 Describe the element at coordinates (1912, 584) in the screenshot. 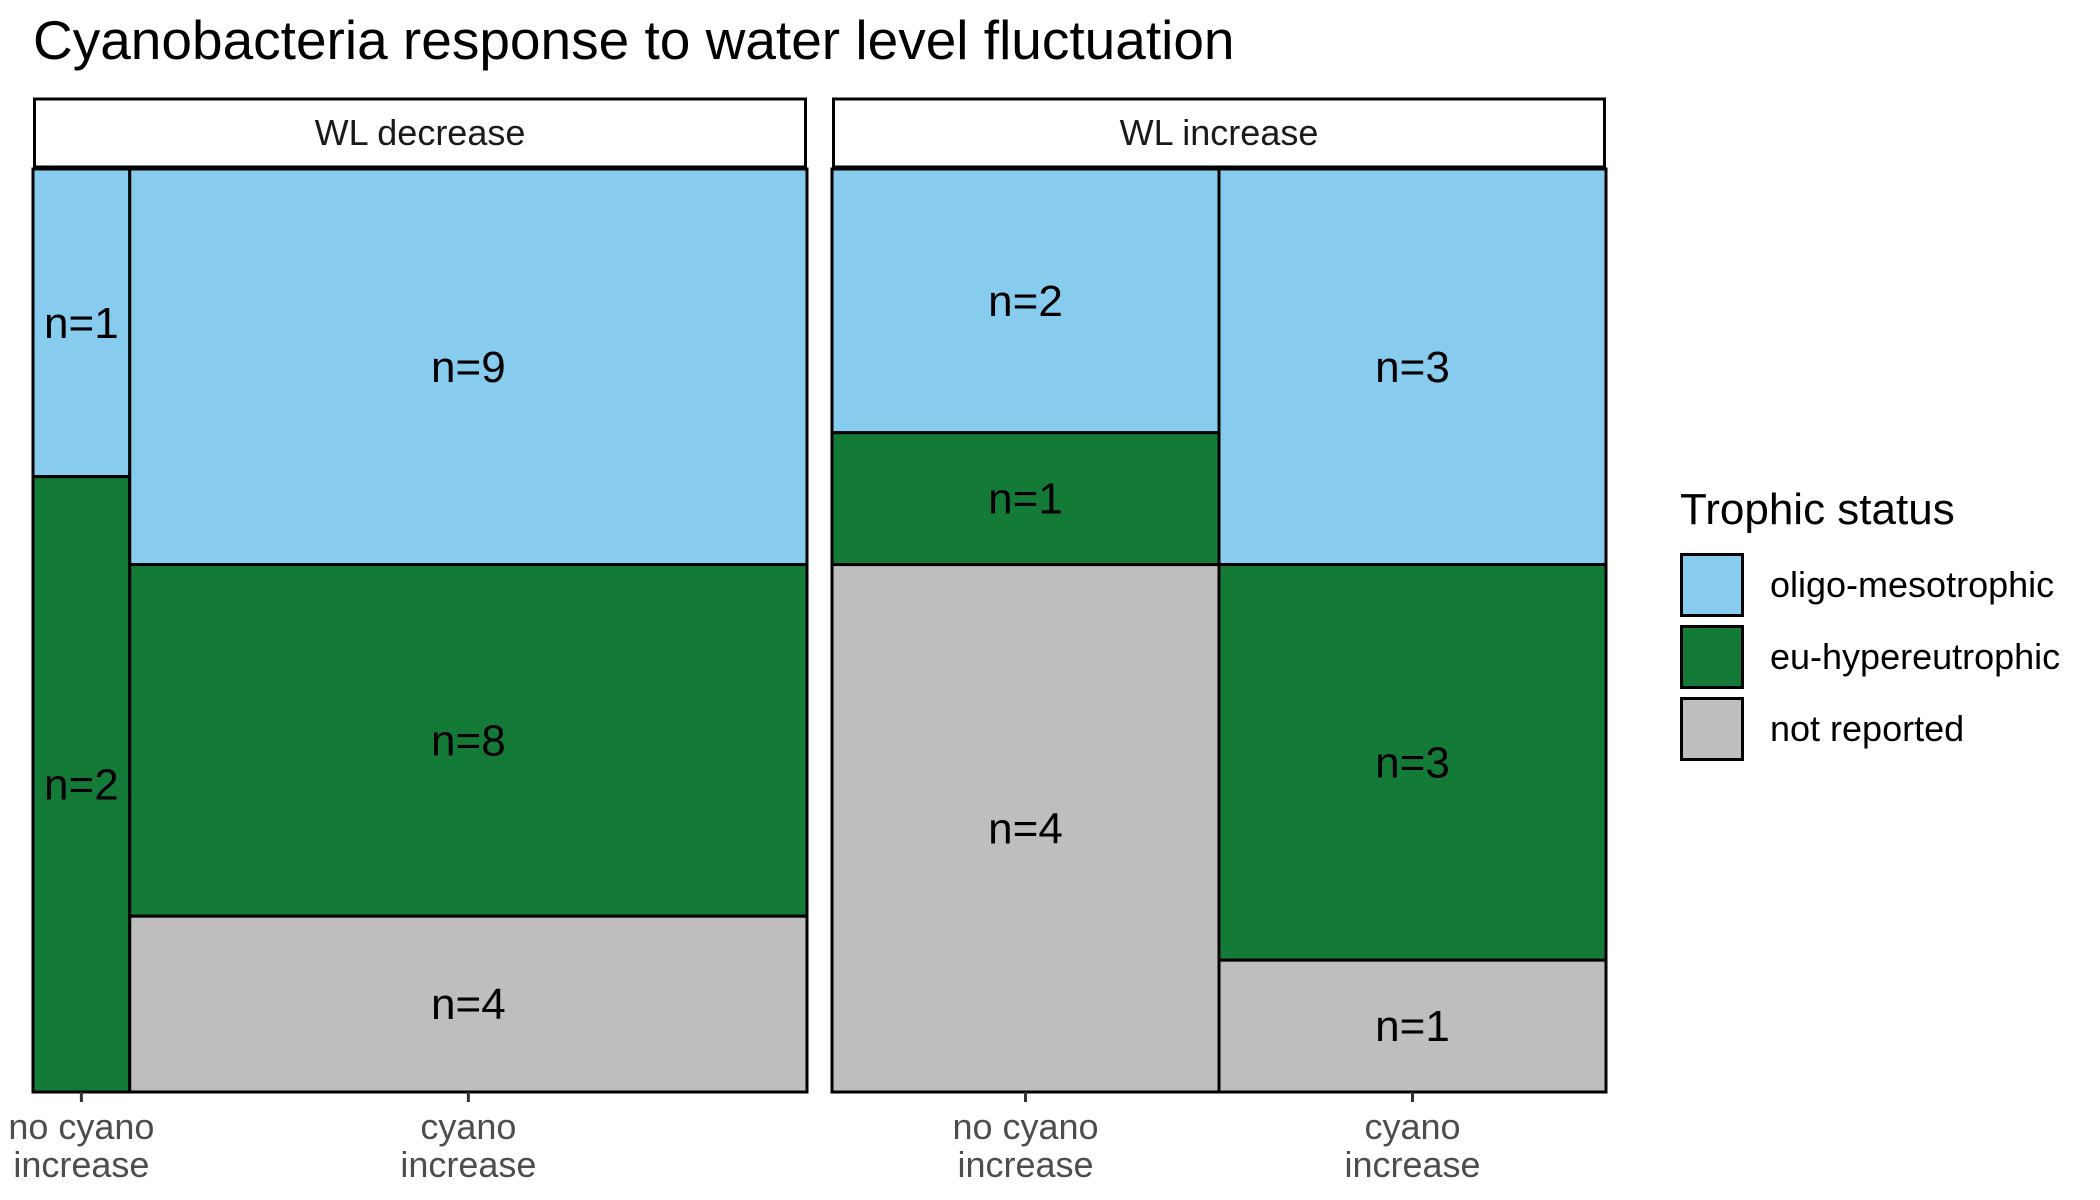

I see `legend-label: oligo-mesotrophic` at that location.